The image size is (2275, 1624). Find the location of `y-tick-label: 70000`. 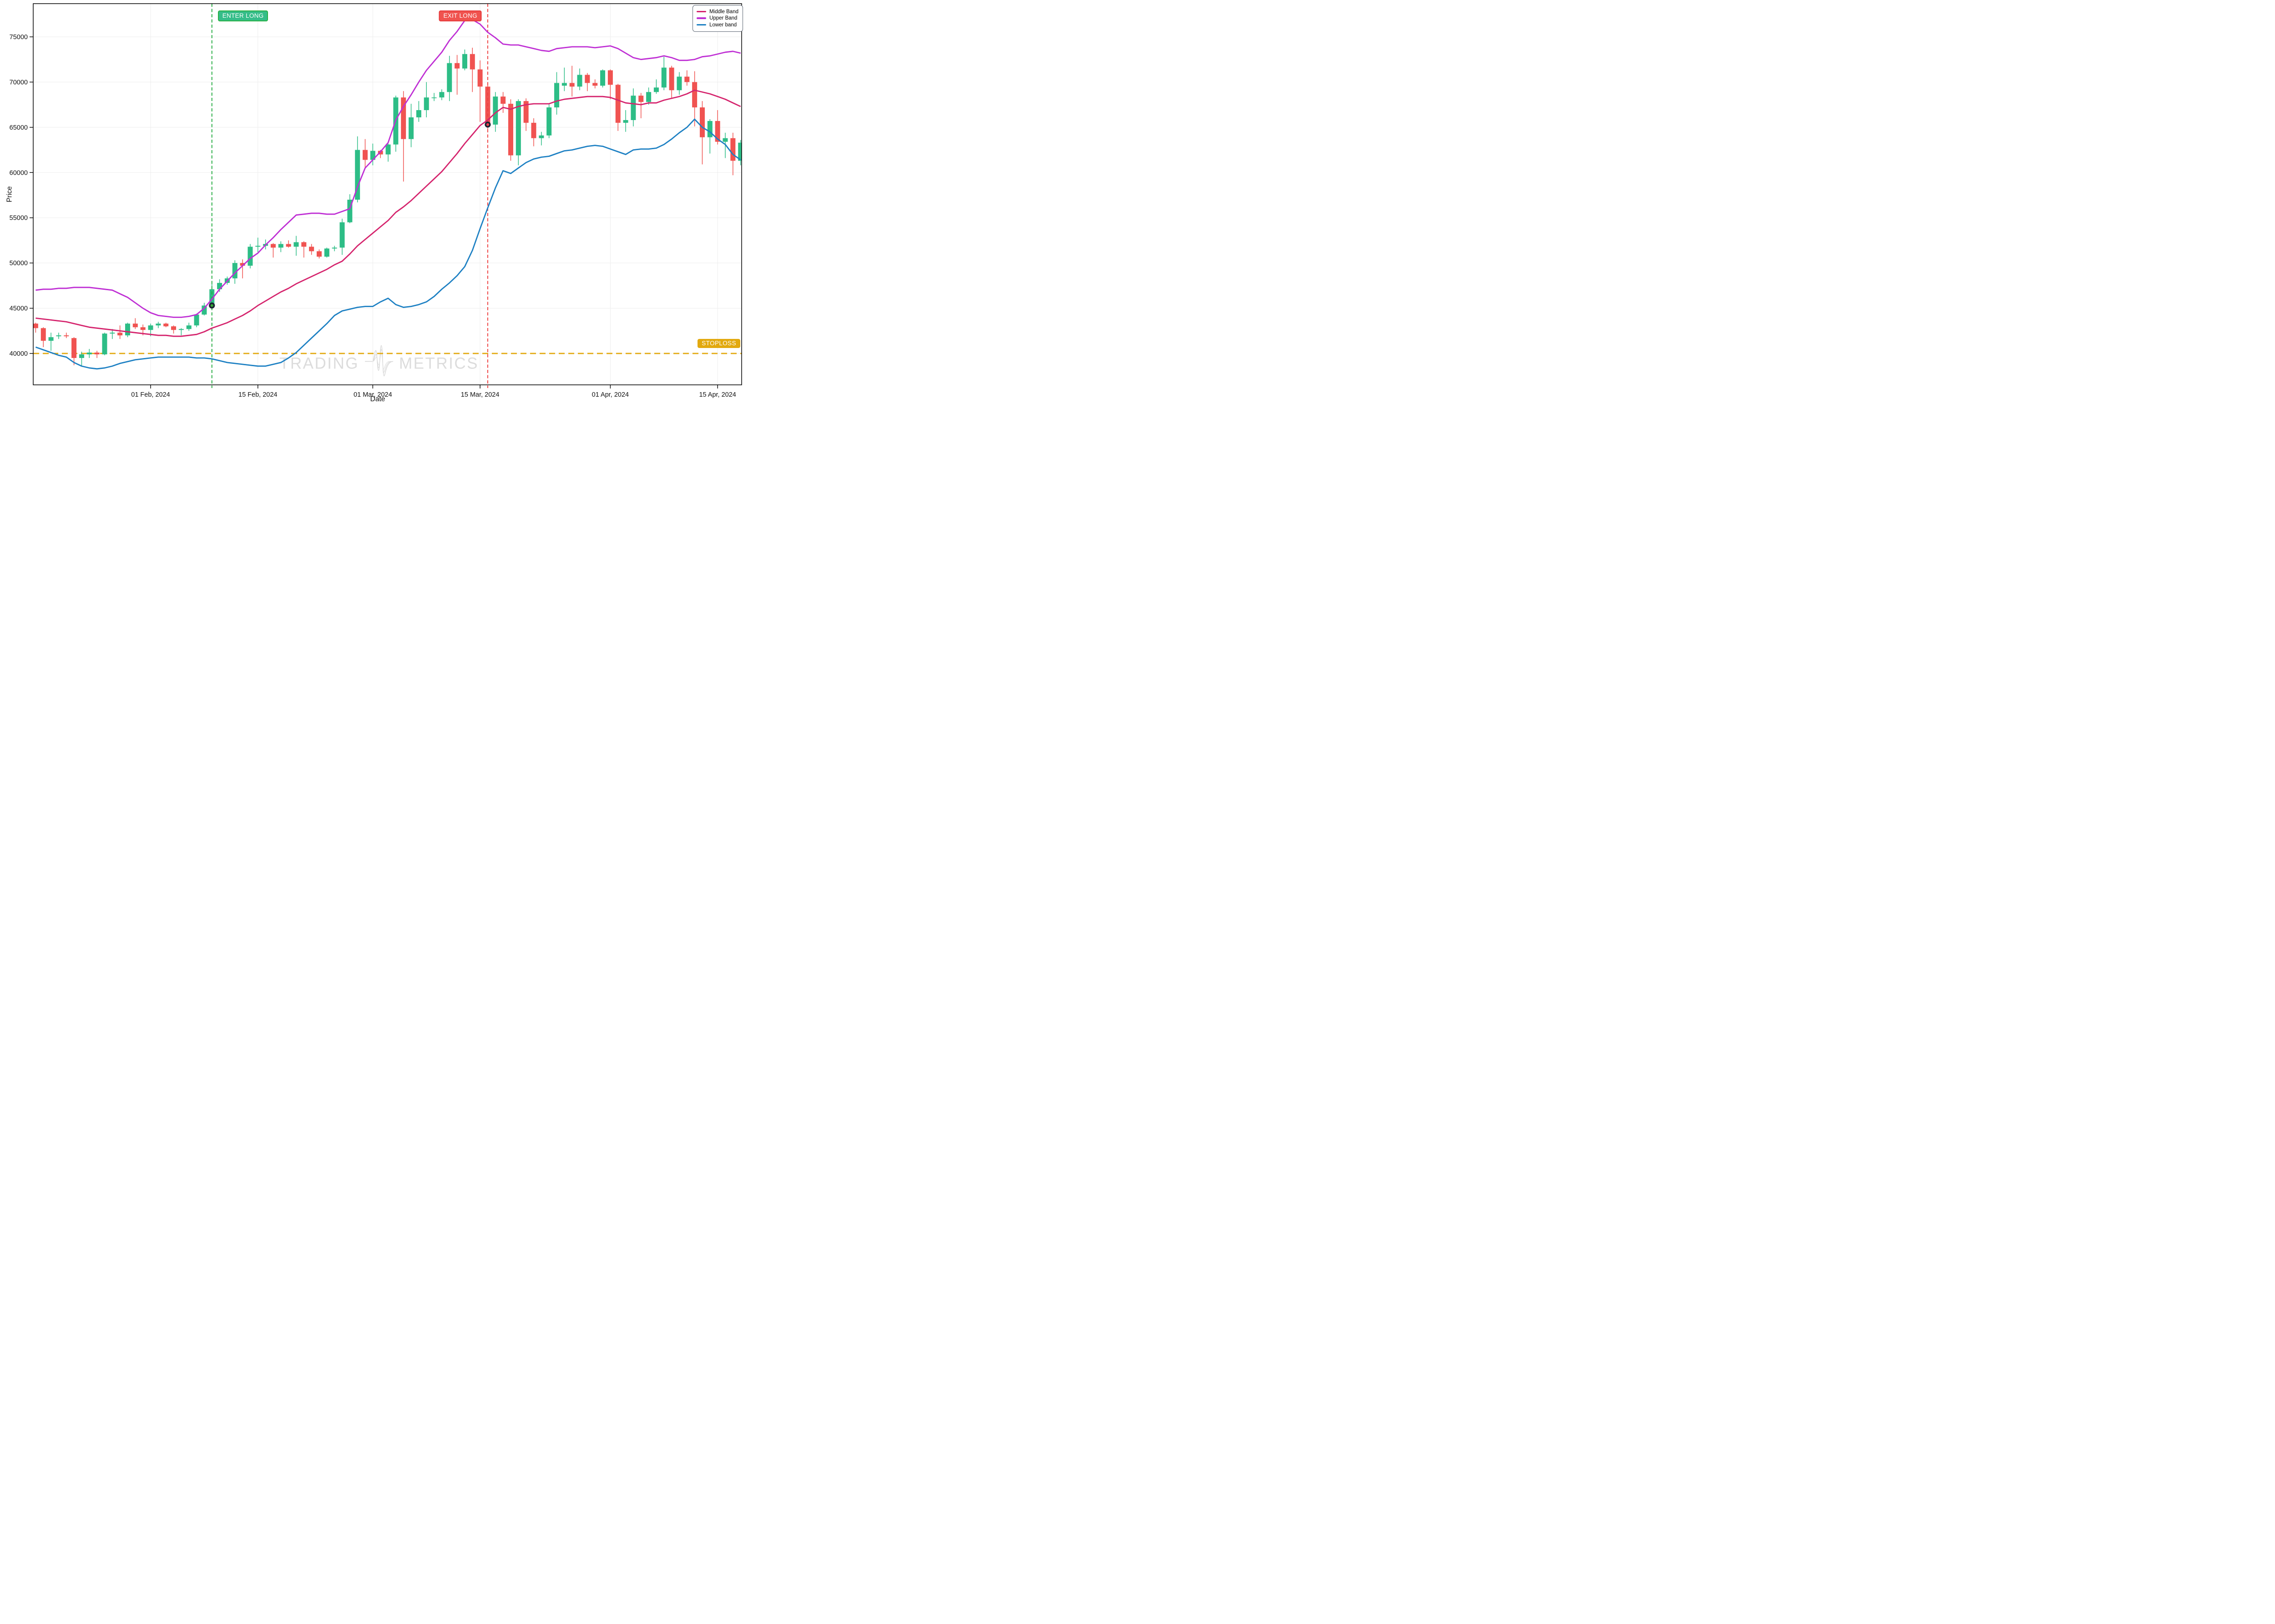

y-tick-label: 70000 is located at coordinates (19, 82).